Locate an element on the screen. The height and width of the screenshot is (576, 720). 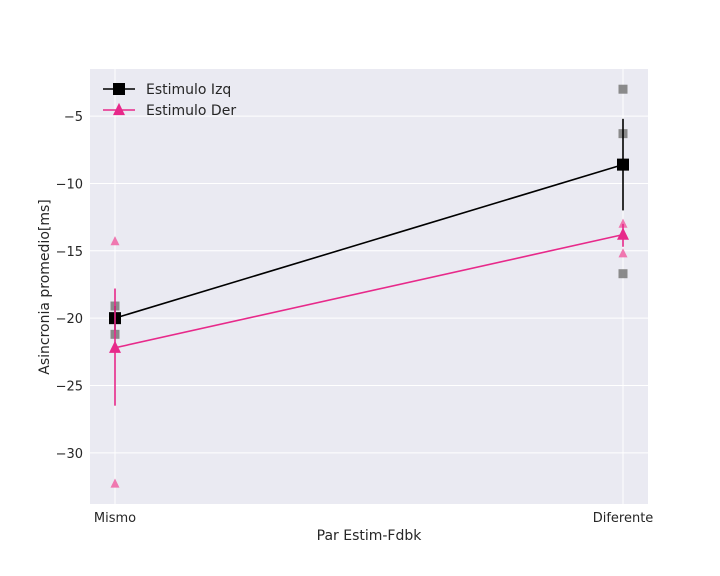
legend-label: Estimulo Izq is located at coordinates (188, 90).